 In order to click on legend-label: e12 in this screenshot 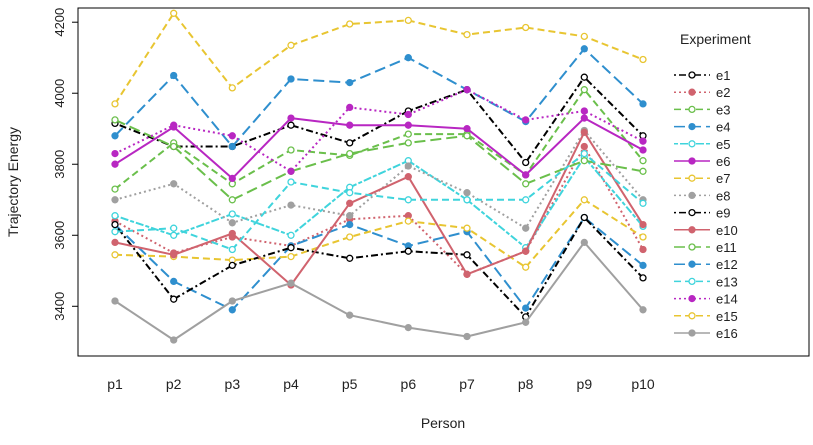, I will do `click(727, 264)`.